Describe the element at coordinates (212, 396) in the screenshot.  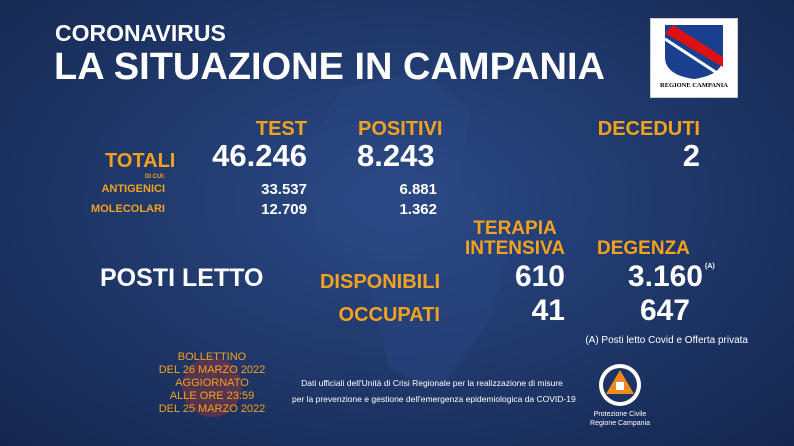
I see `bulletin: ALLE ORE 23:59` at that location.